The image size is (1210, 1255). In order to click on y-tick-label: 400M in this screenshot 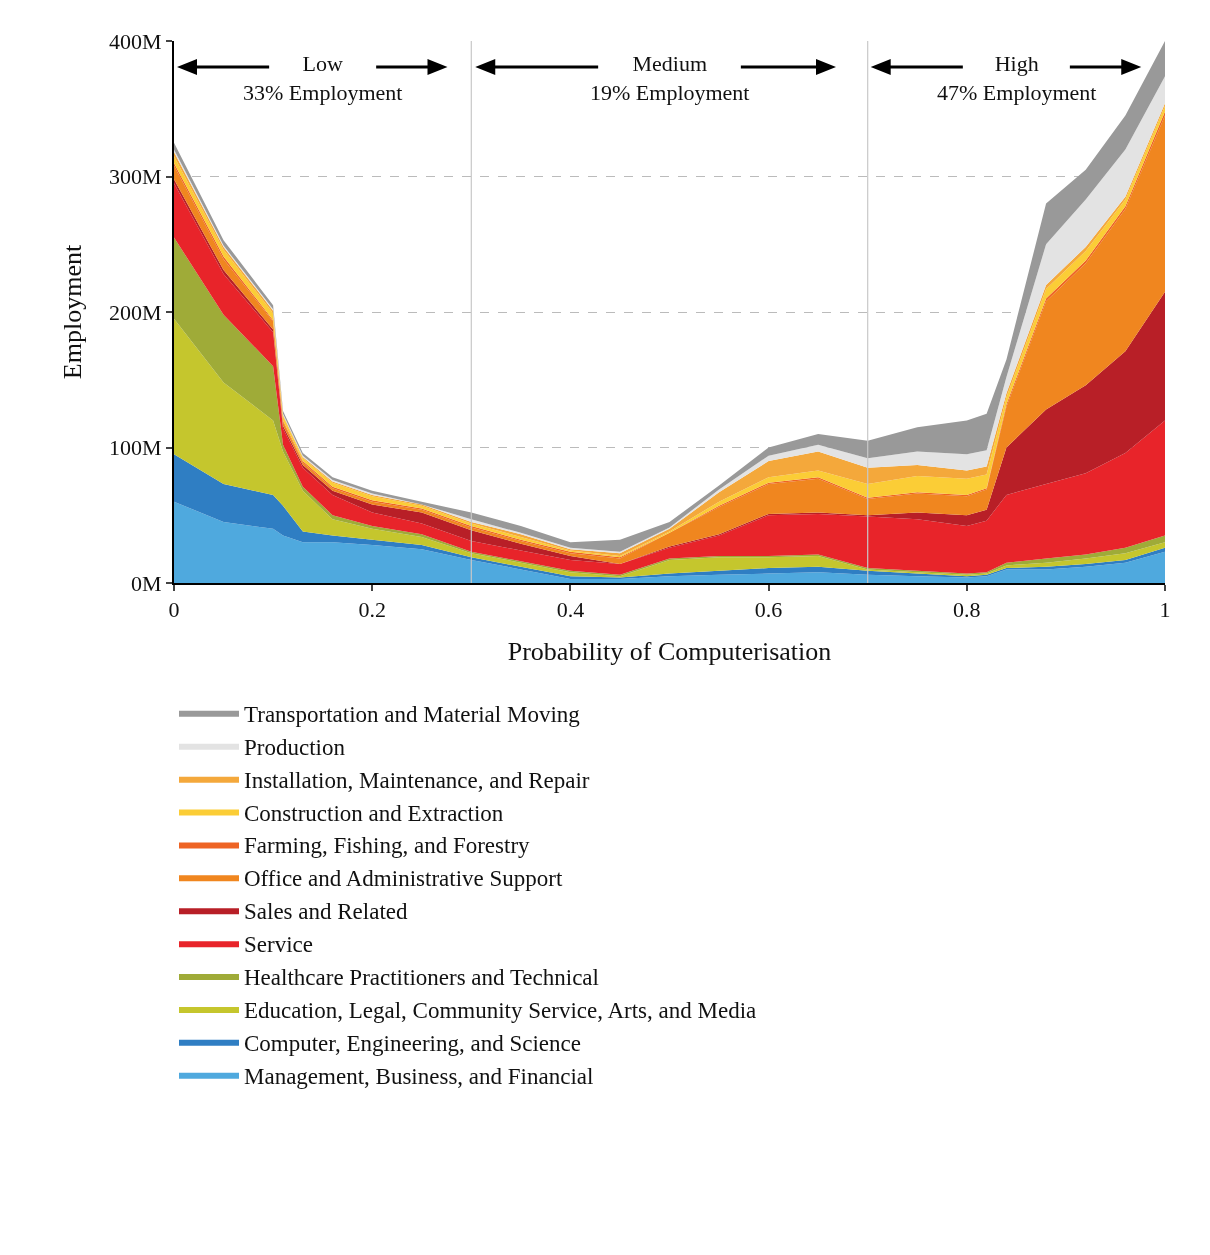, I will do `click(135, 41)`.